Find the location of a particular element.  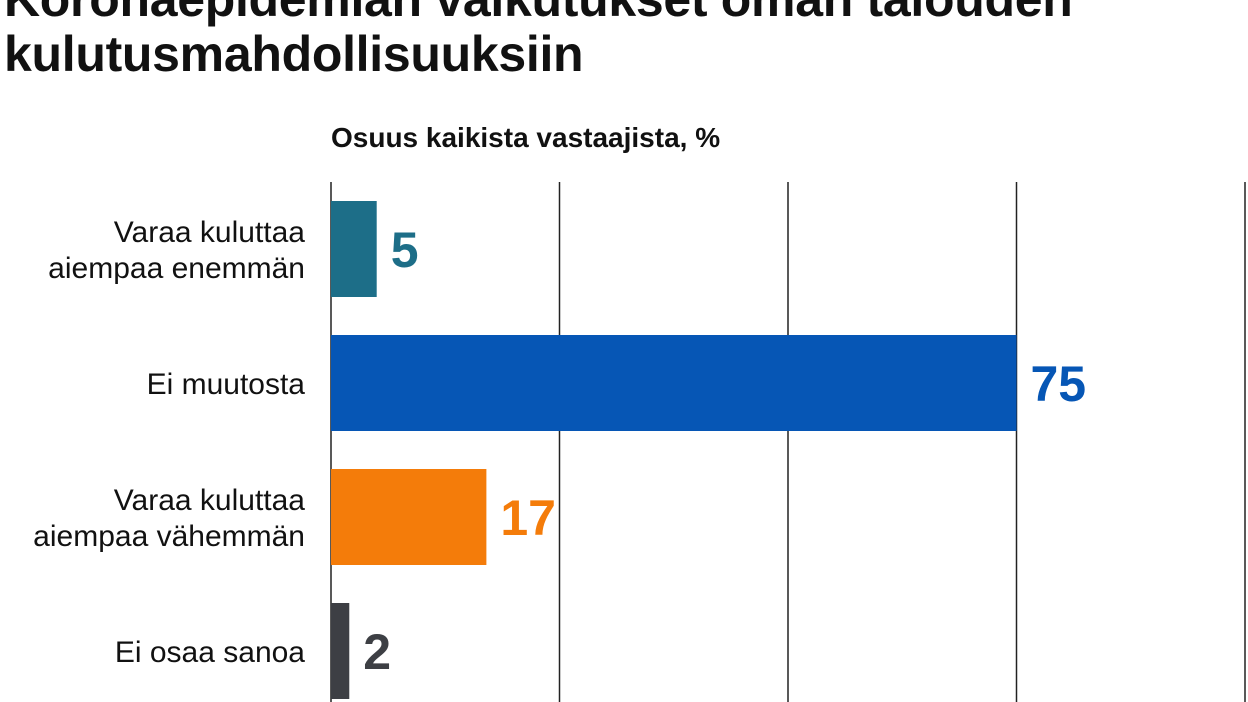

chart-title-line-2: kulutusmahdollisuuksiin is located at coordinates (294, 54).